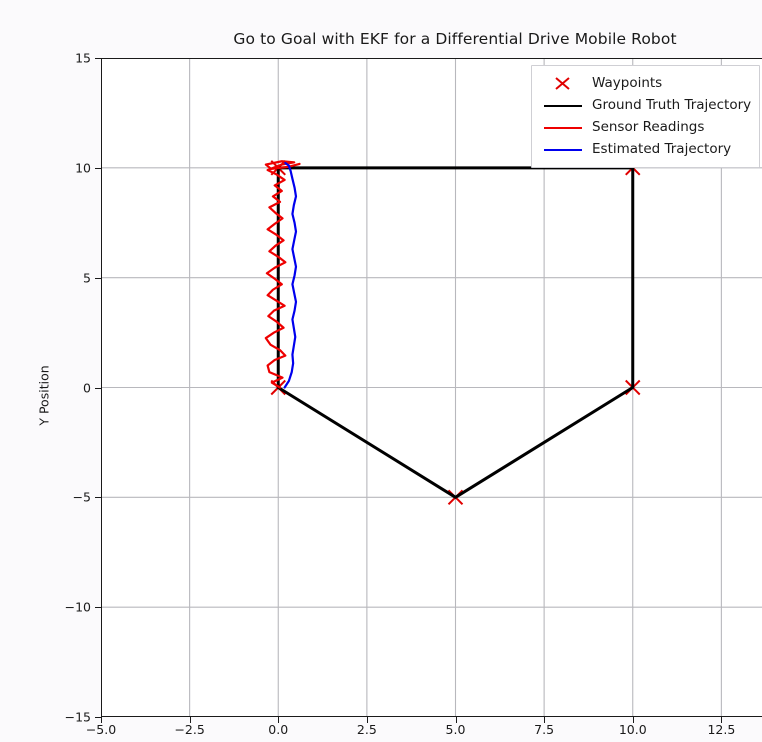 The width and height of the screenshot is (762, 742). I want to click on y-tick-label: 5, so click(87, 278).